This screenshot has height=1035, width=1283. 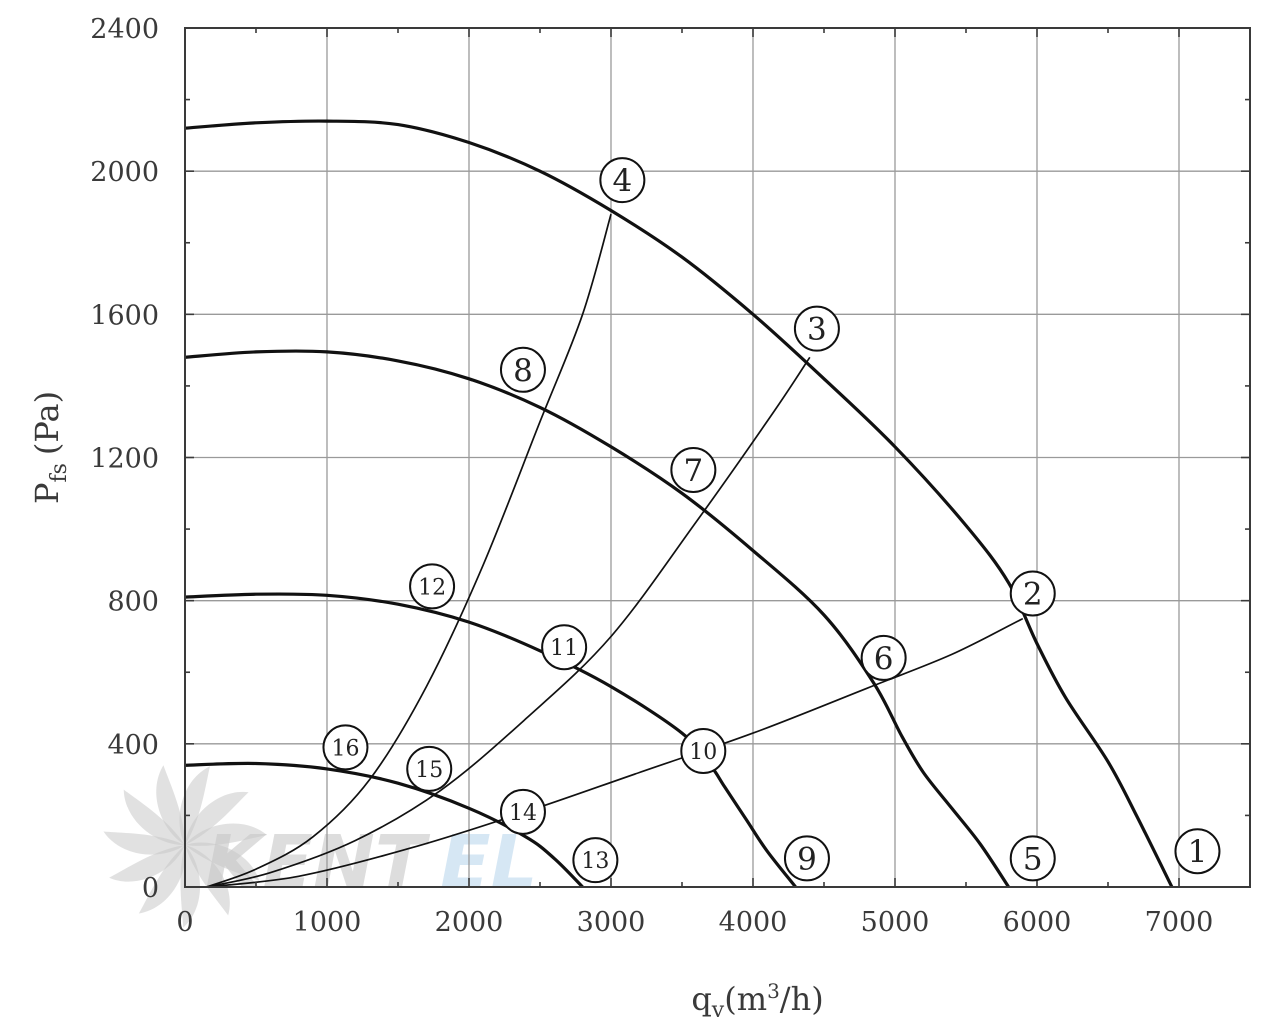 I want to click on callout-2: 2, so click(x=1032, y=593).